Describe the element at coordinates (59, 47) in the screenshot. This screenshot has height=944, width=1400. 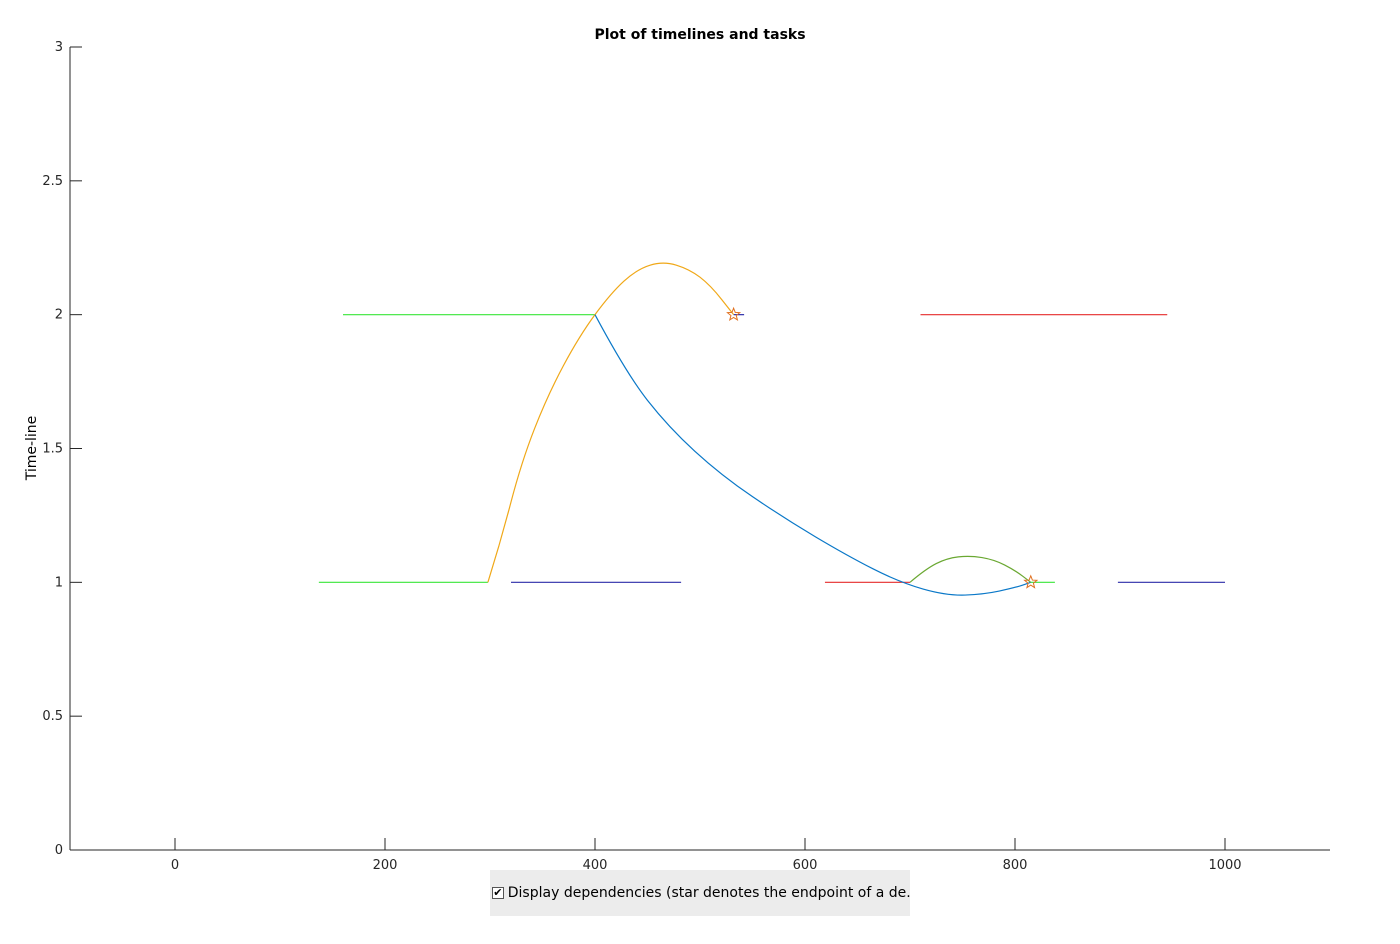
I see `y-tick-label: 3` at that location.